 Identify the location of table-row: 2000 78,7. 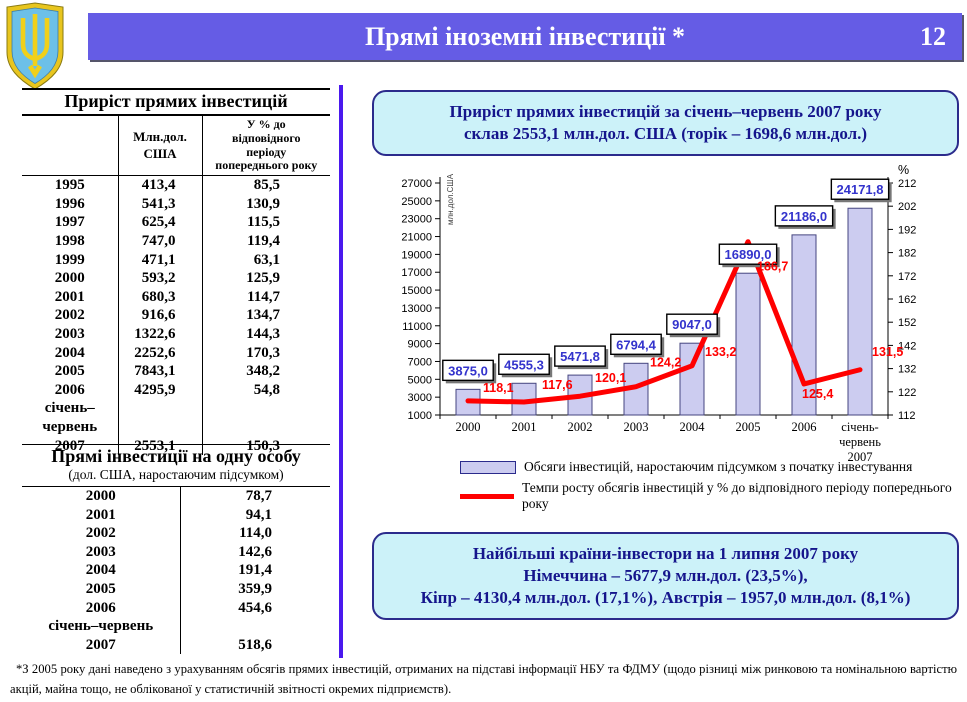
(176, 496).